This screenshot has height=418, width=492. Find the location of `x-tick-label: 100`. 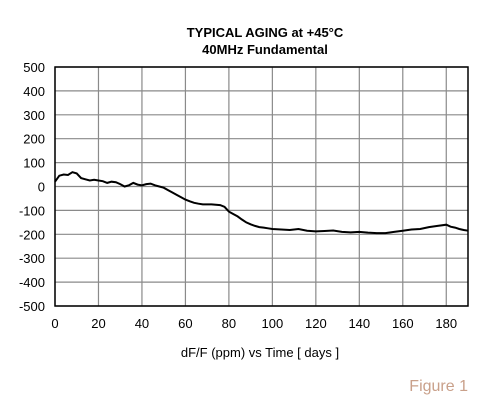

x-tick-label: 100 is located at coordinates (273, 323).